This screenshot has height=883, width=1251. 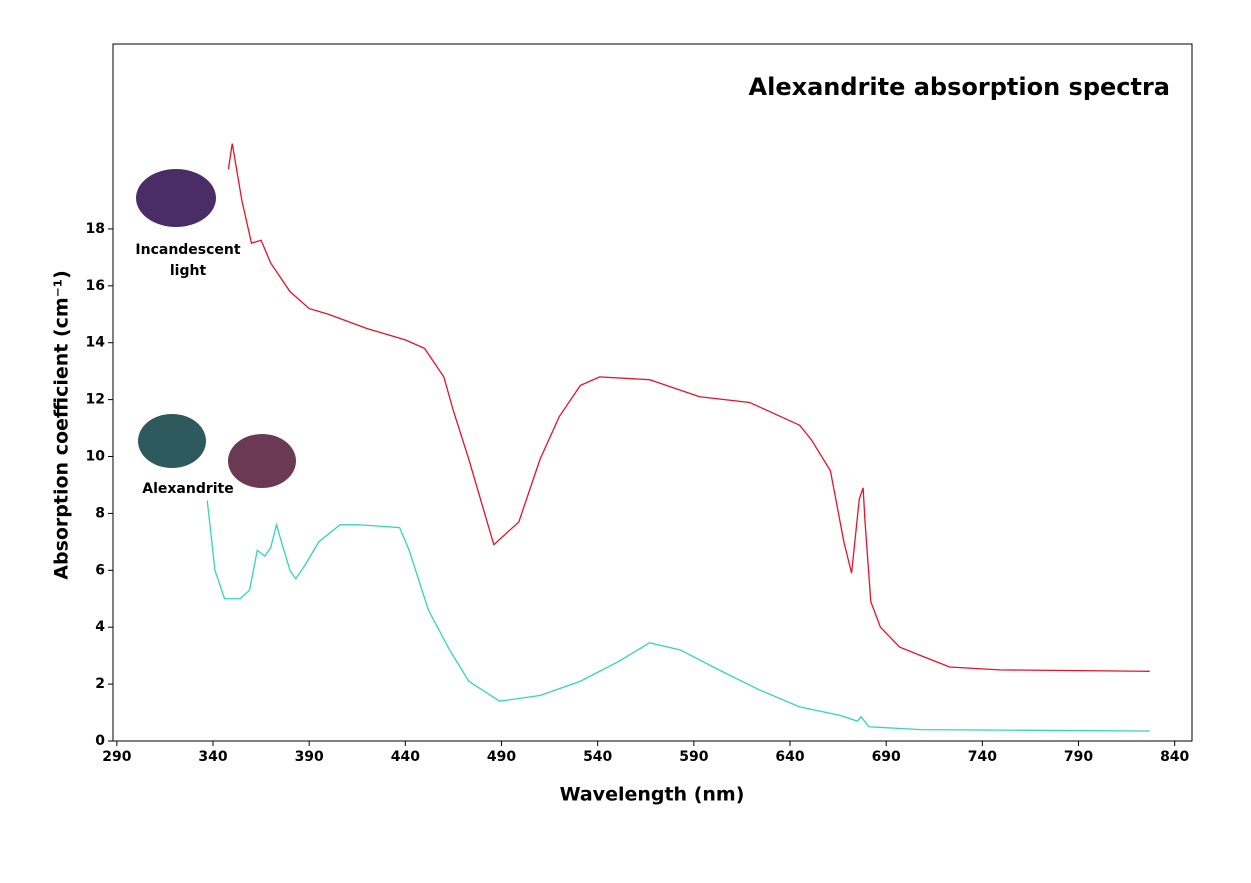 What do you see at coordinates (309, 757) in the screenshot?
I see `x-tick-label: 390` at bounding box center [309, 757].